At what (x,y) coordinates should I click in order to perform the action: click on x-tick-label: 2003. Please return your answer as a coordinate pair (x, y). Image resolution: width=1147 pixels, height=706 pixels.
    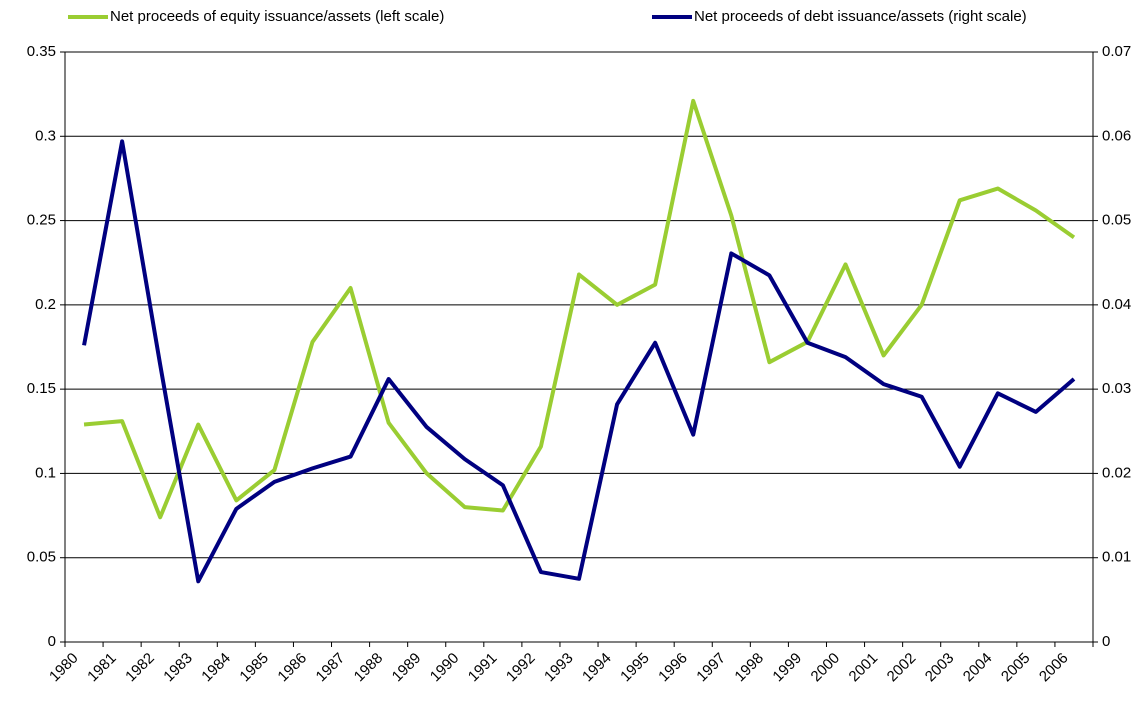
    Looking at the image, I should click on (940, 668).